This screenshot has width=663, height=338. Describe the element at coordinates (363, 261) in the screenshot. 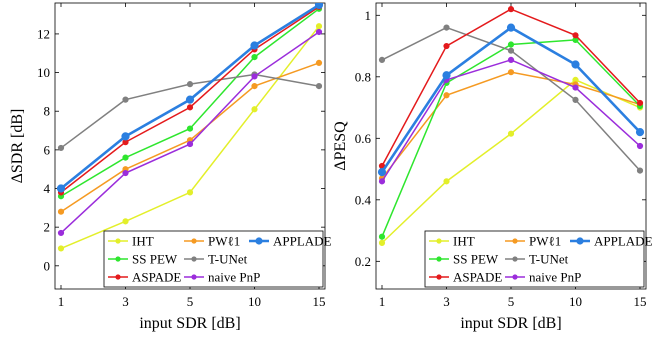

I see `y-tick-label: 0.2` at that location.